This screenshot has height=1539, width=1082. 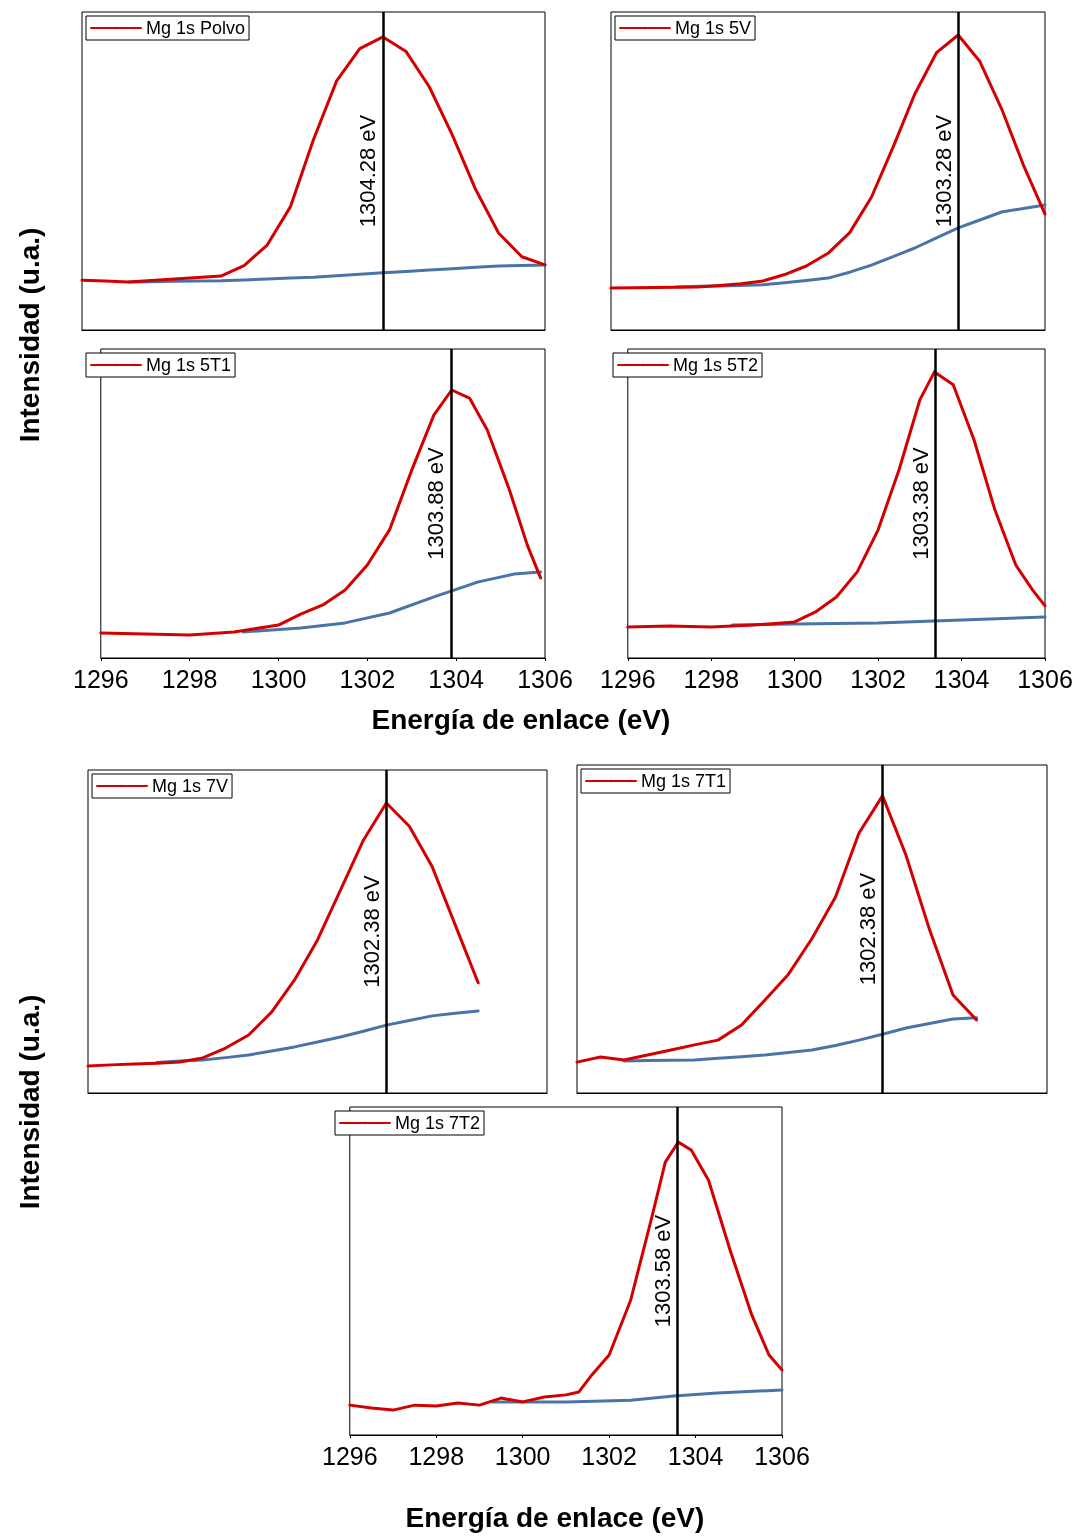 I want to click on legend-label: Mg 1s 5T2, so click(x=716, y=365).